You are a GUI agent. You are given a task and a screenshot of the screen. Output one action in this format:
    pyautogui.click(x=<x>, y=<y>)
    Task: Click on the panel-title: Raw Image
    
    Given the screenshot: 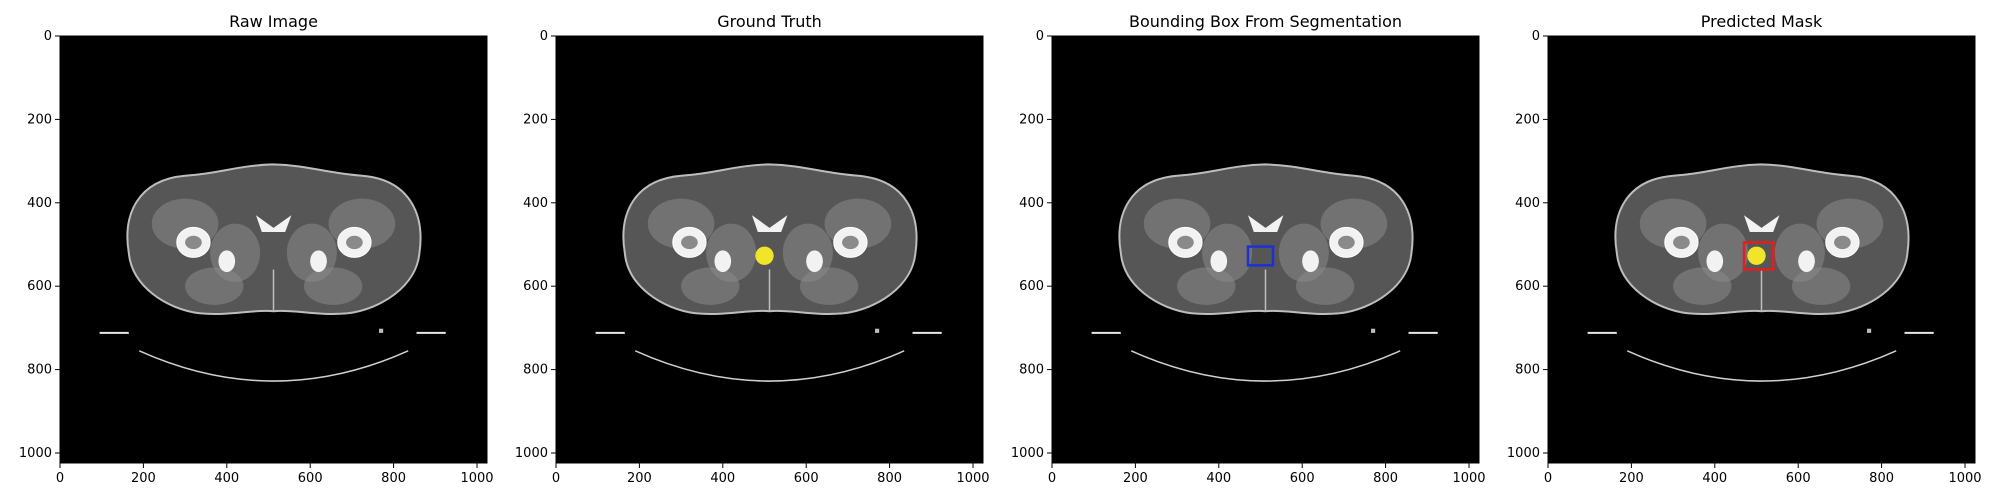 What is the action you would take?
    pyautogui.click(x=273, y=21)
    